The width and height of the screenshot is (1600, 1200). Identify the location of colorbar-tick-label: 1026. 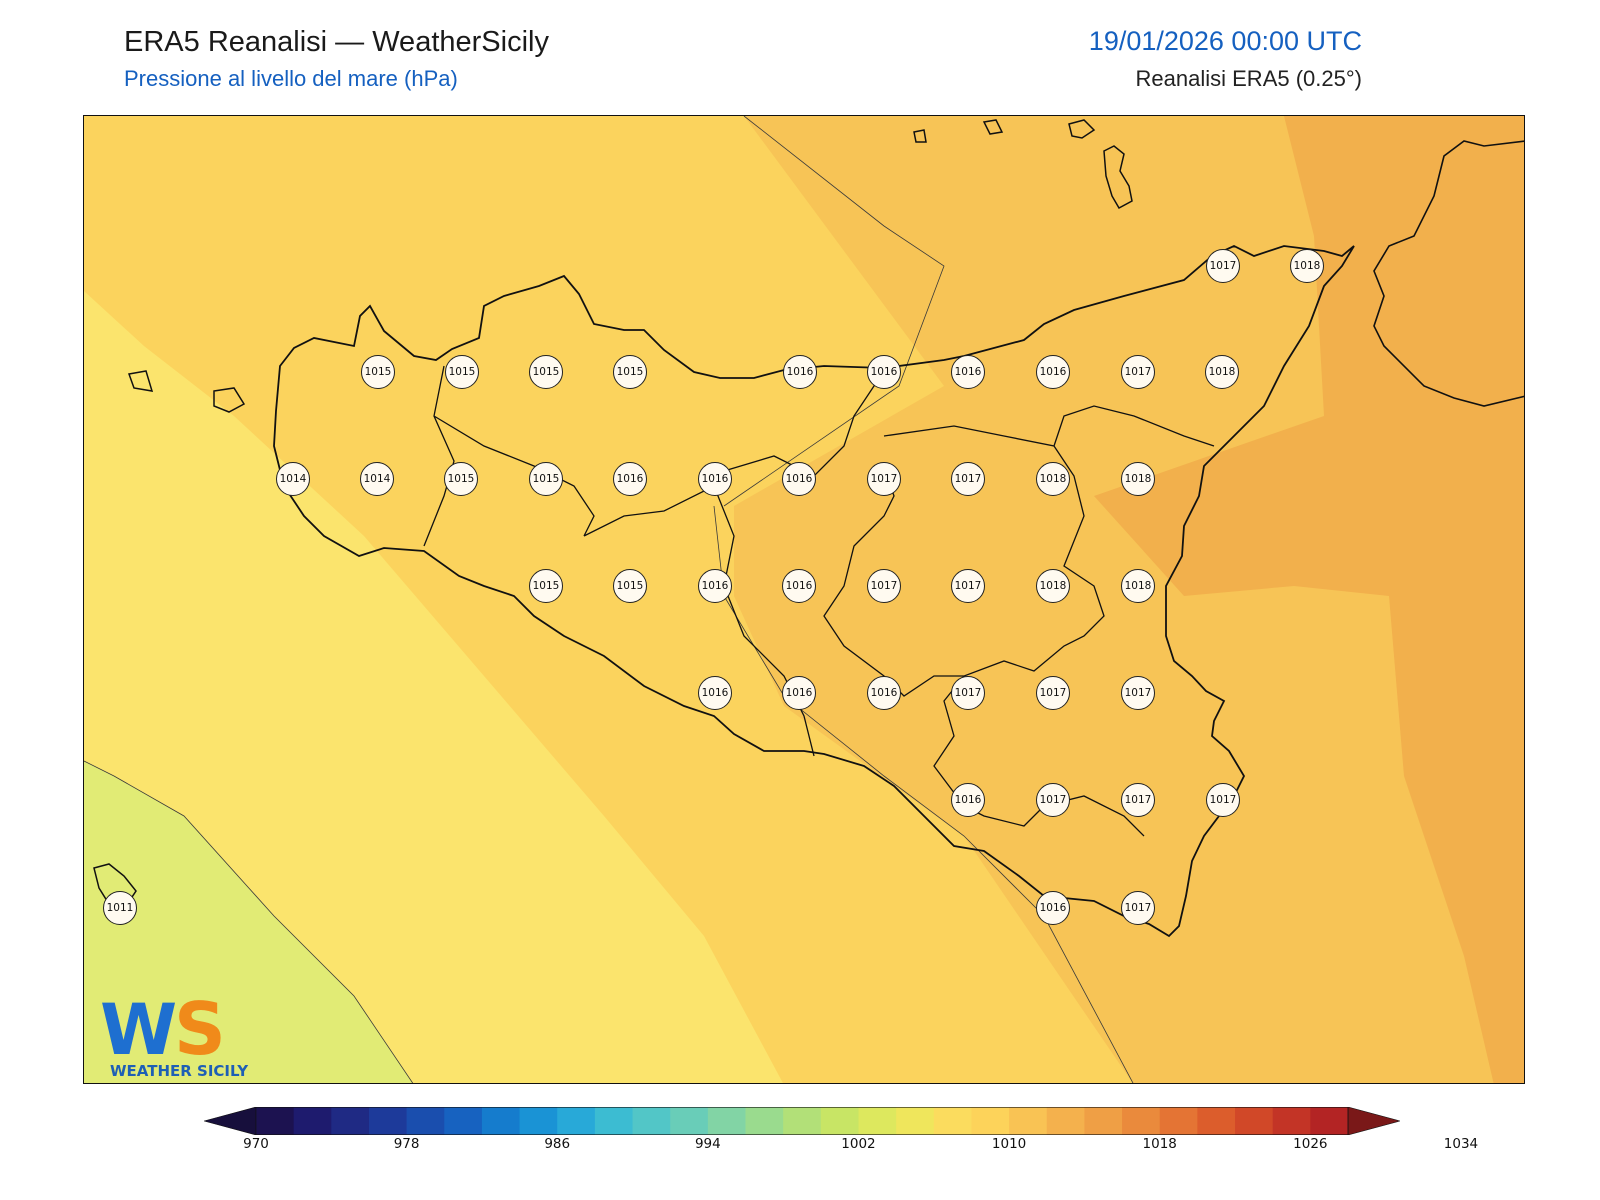
(1310, 1144).